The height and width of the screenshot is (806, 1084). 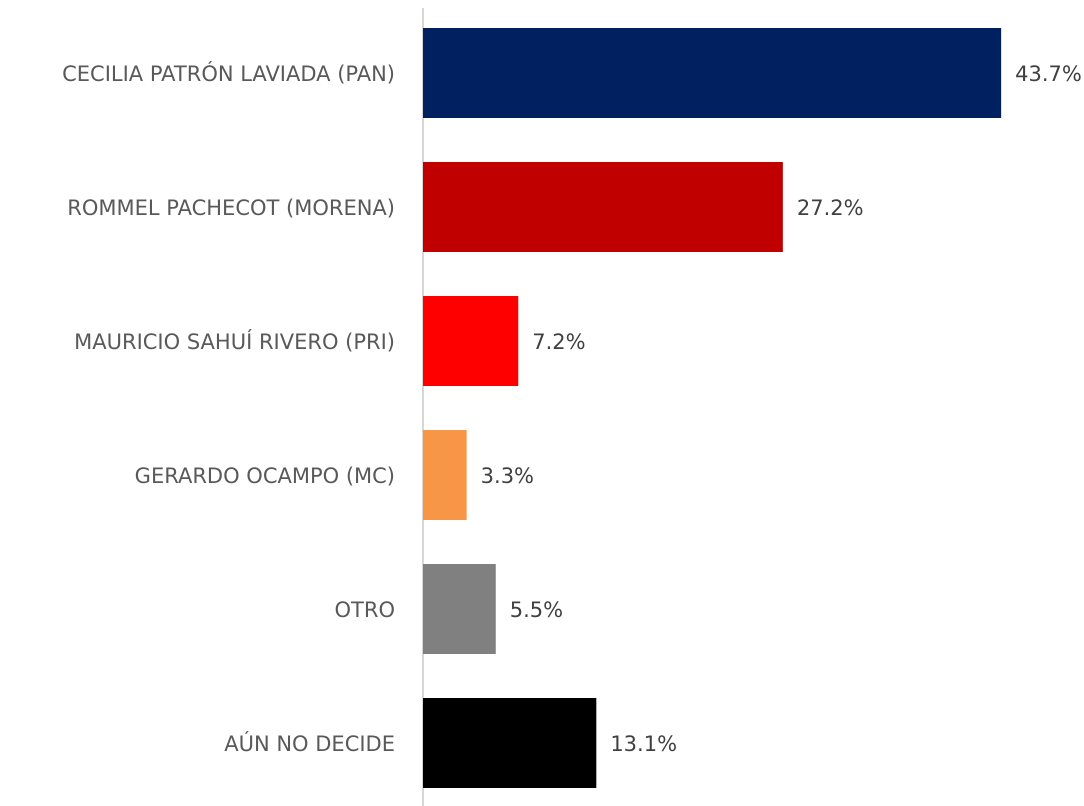 I want to click on category-label: CECILIA PATRÓN LAVIADA (PAN), so click(x=228, y=73).